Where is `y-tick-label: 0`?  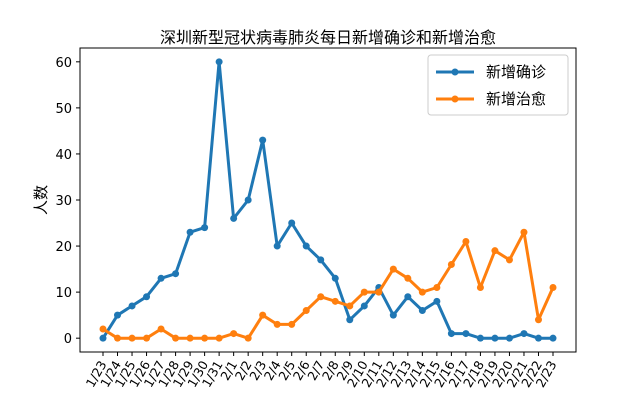 y-tick-label: 0 is located at coordinates (68, 339).